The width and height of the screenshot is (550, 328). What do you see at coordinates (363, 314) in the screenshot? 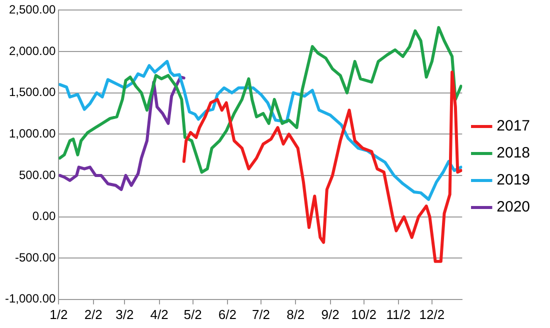
I see `x-tick-label: 10/2` at bounding box center [363, 314].